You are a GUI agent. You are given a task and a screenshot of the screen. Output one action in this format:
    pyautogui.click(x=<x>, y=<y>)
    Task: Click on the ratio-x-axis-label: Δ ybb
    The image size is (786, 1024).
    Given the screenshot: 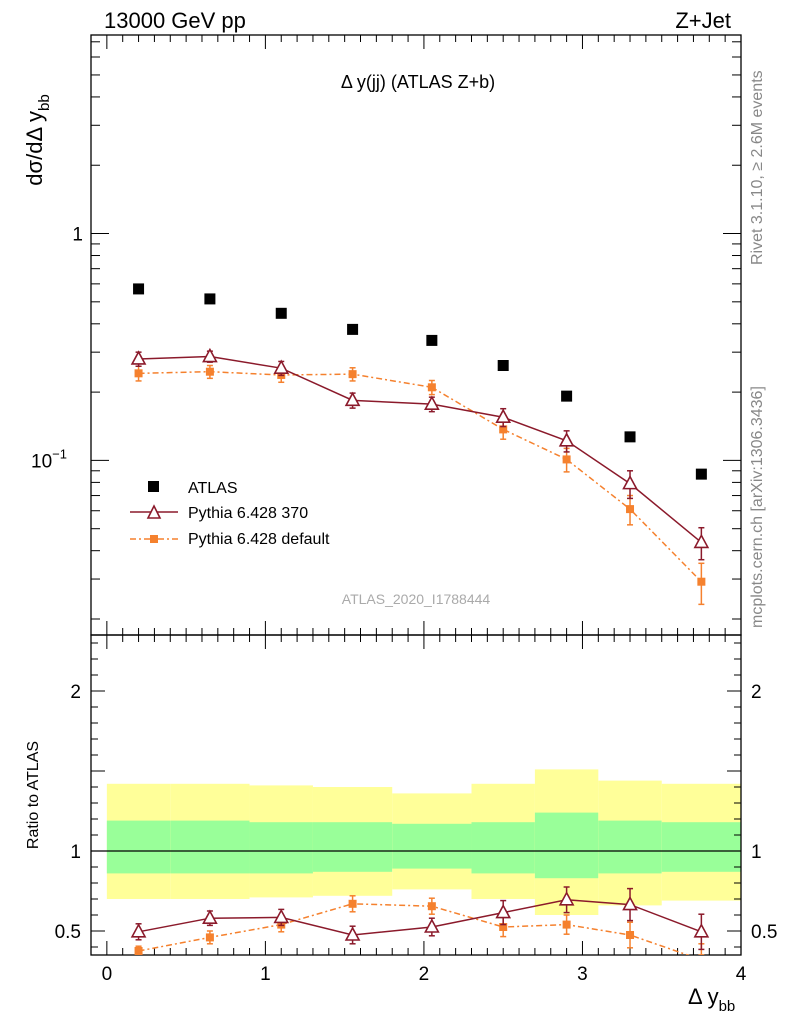 What is the action you would take?
    pyautogui.click(x=711, y=999)
    